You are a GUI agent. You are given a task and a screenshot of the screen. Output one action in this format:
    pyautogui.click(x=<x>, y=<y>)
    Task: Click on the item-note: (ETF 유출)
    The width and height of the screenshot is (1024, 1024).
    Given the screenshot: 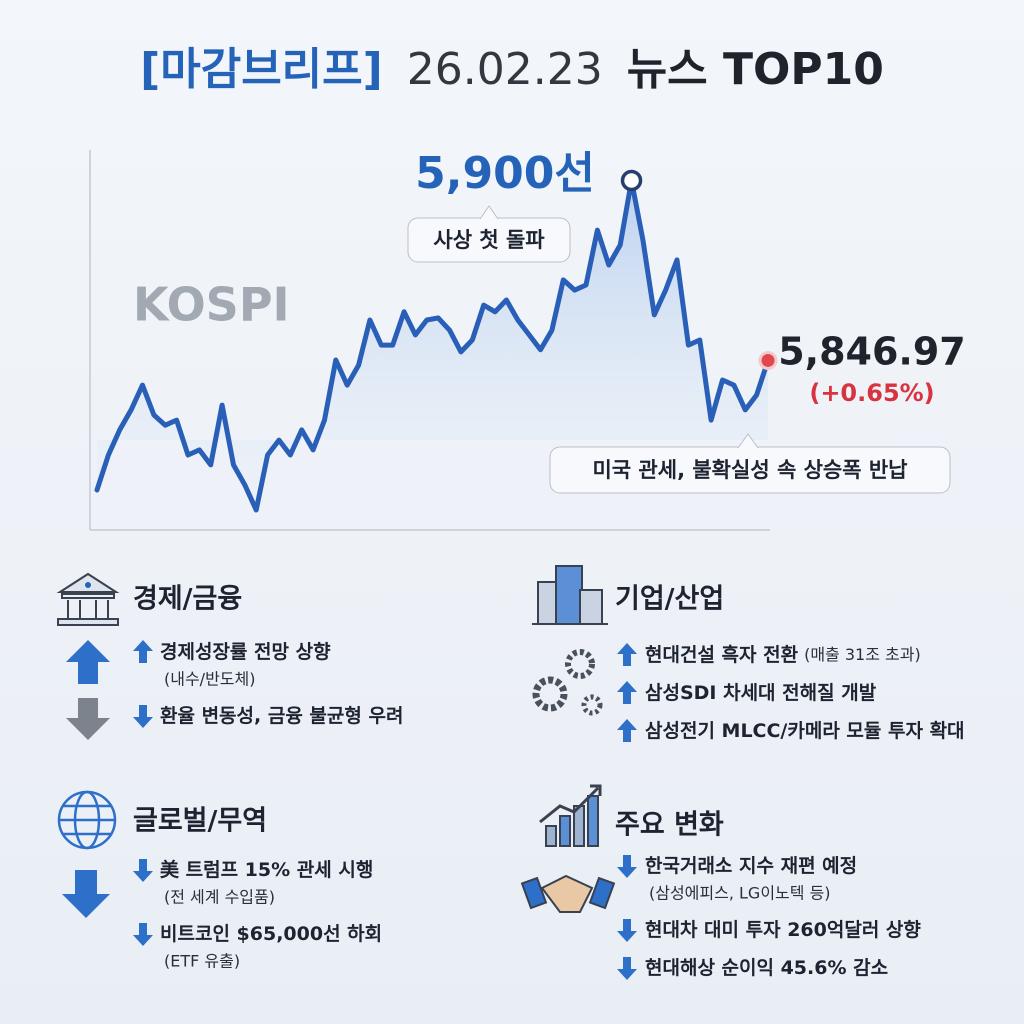 What is the action you would take?
    pyautogui.click(x=202, y=961)
    